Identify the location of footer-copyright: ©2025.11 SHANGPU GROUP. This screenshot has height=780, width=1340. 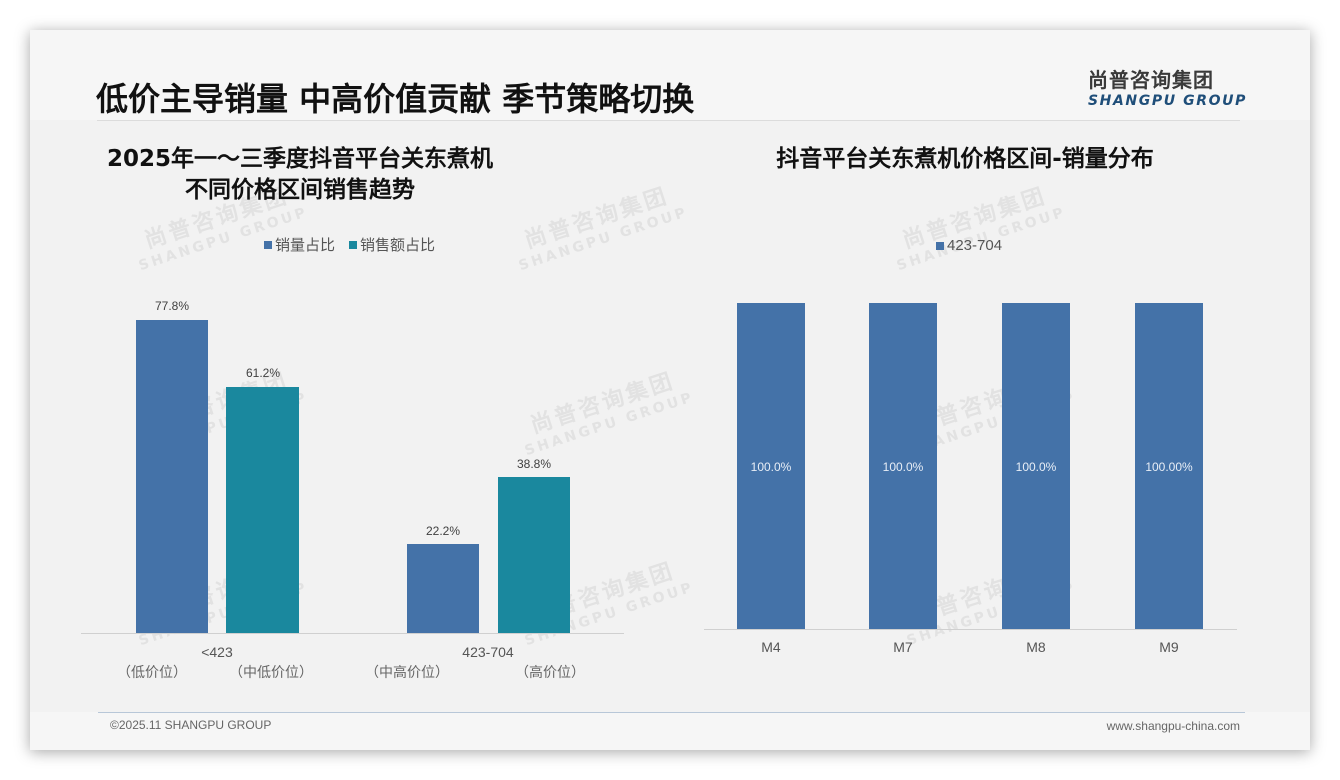
(191, 725).